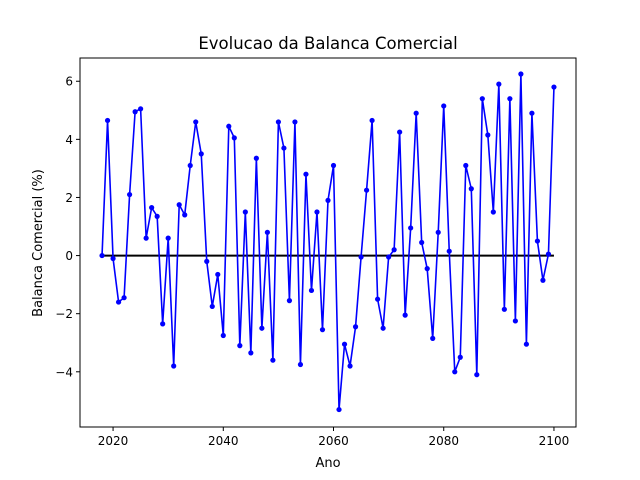 This screenshot has width=640, height=480. I want to click on y-tick-label: −4, so click(64, 372).